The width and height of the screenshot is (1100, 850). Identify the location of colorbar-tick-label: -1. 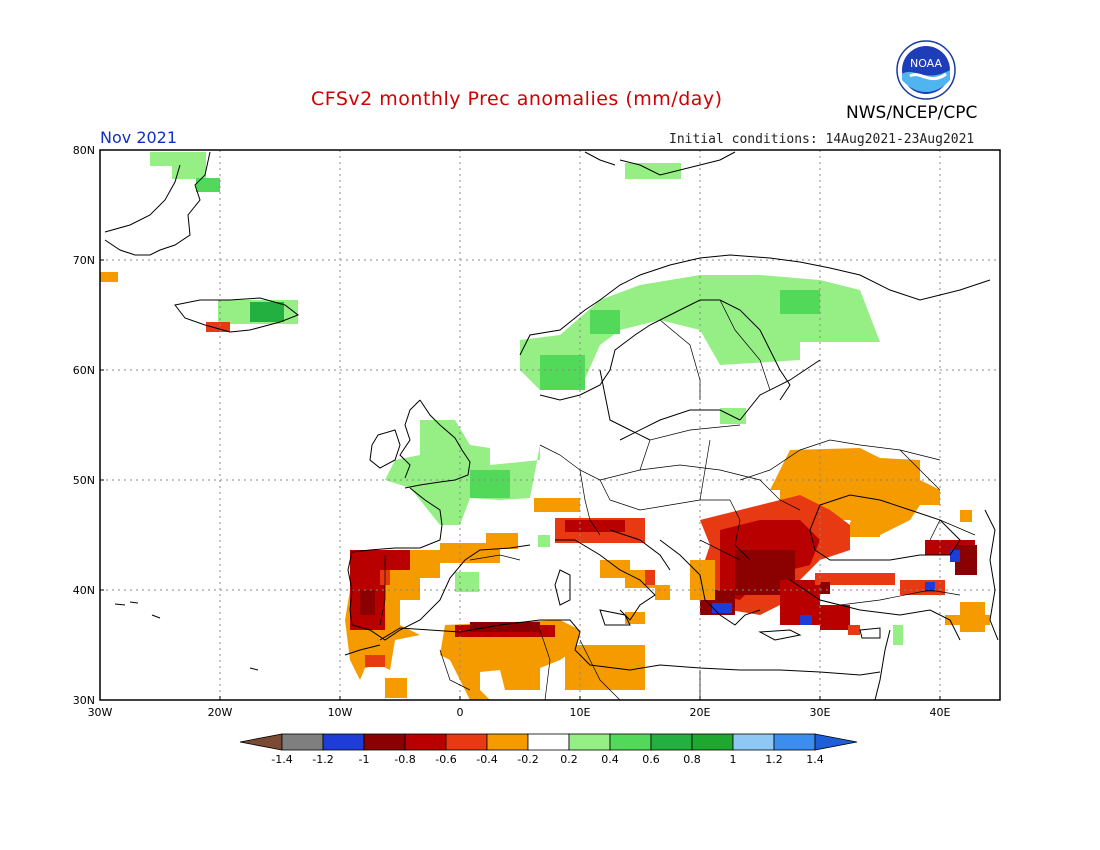
(364, 759).